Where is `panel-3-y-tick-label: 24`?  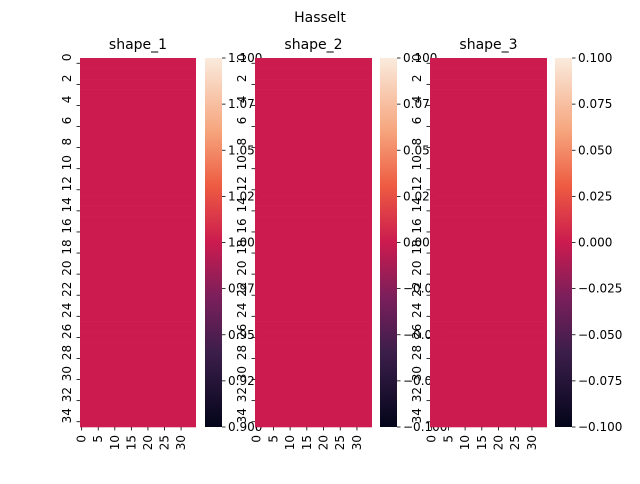
panel-3-y-tick-label: 24 is located at coordinates (417, 310).